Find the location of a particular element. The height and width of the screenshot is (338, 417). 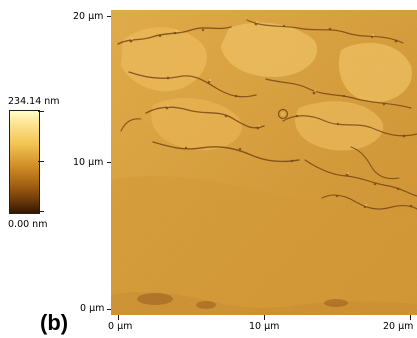

scale-tick-top is located at coordinates (41, 111).